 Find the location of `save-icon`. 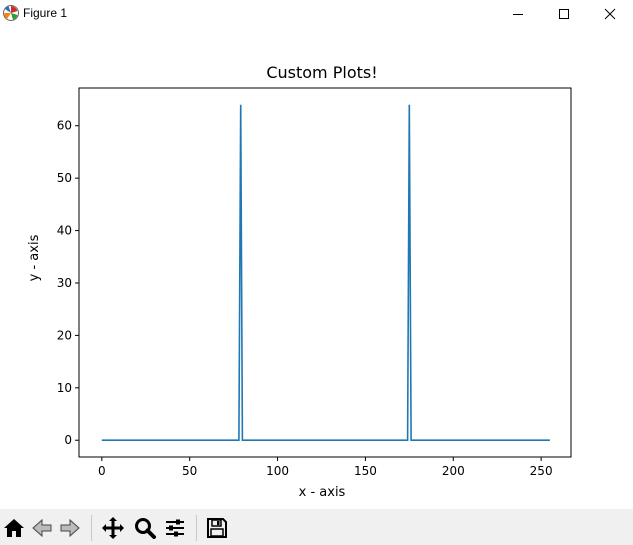

save-icon is located at coordinates (217, 528).